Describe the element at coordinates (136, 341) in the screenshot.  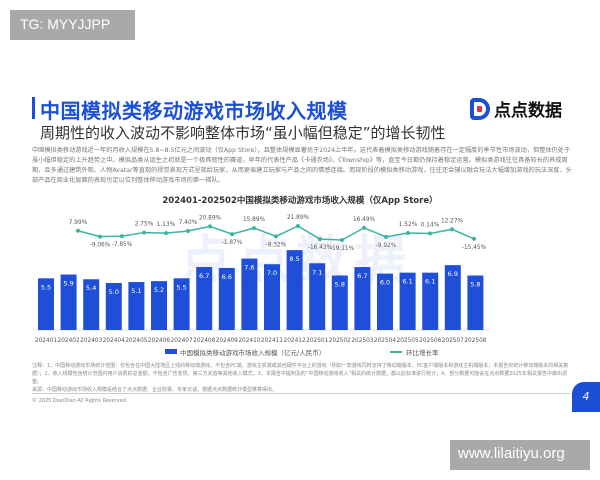
I see `x-tick-label: 202405` at that location.